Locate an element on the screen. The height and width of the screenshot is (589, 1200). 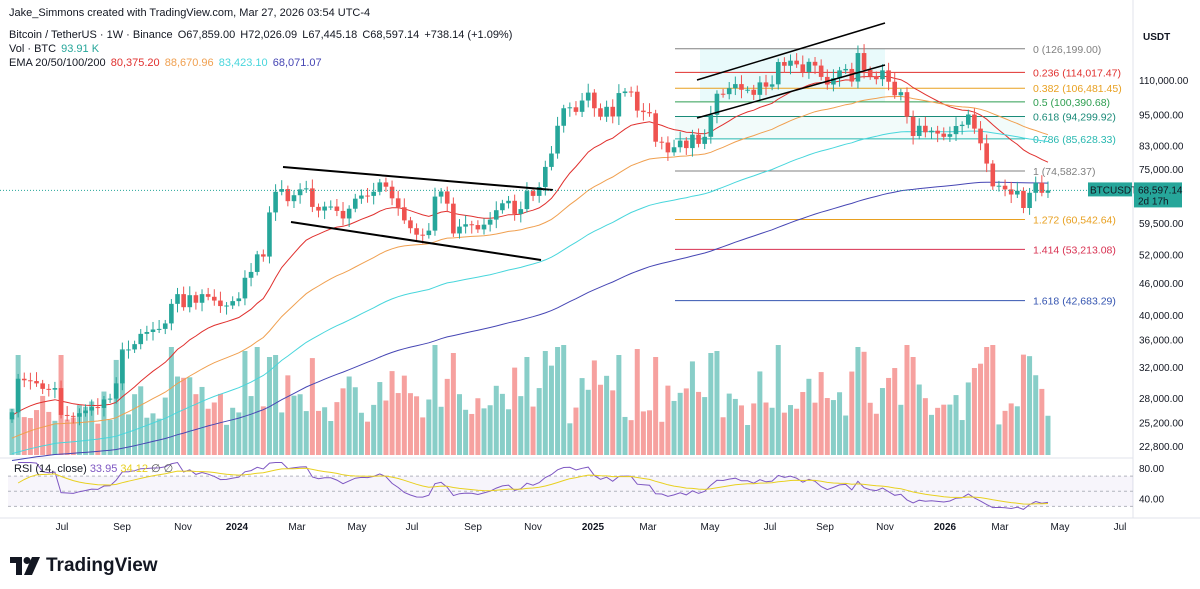
fib-level-label: 1 (74,582.37) is located at coordinates (1064, 172).